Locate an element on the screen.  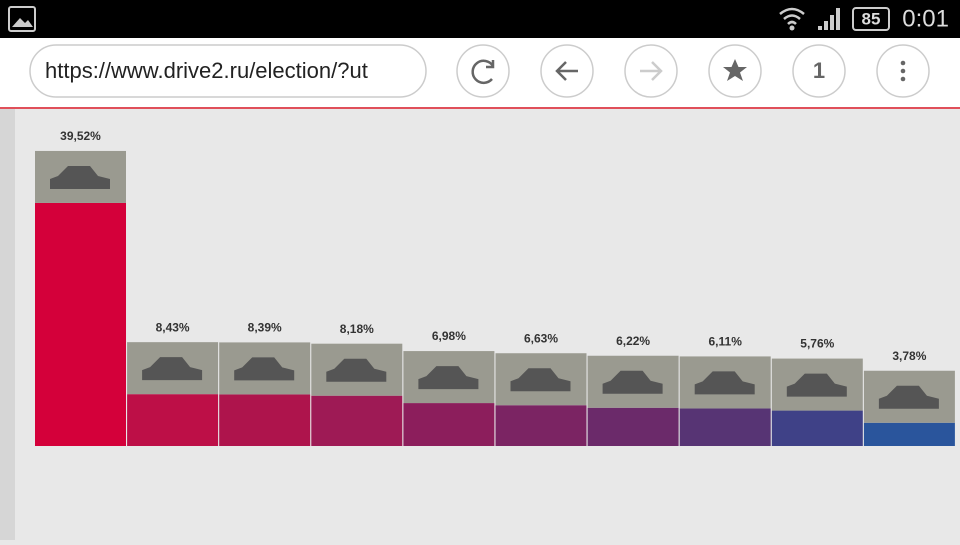
bookmark-button is located at coordinates (735, 71).